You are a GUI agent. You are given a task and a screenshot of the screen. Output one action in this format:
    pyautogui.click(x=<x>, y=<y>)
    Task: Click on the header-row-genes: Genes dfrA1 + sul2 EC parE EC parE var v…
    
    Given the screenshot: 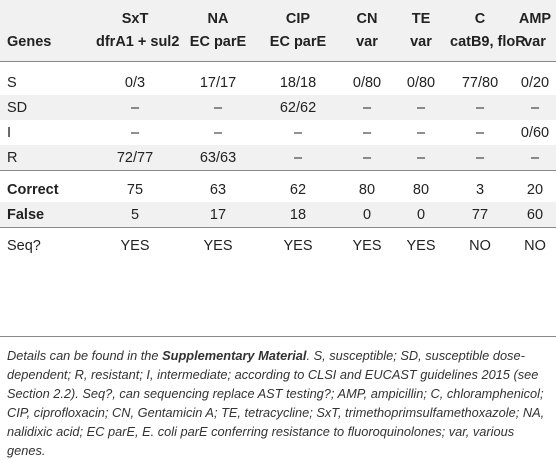 What is the action you would take?
    pyautogui.click(x=278, y=46)
    